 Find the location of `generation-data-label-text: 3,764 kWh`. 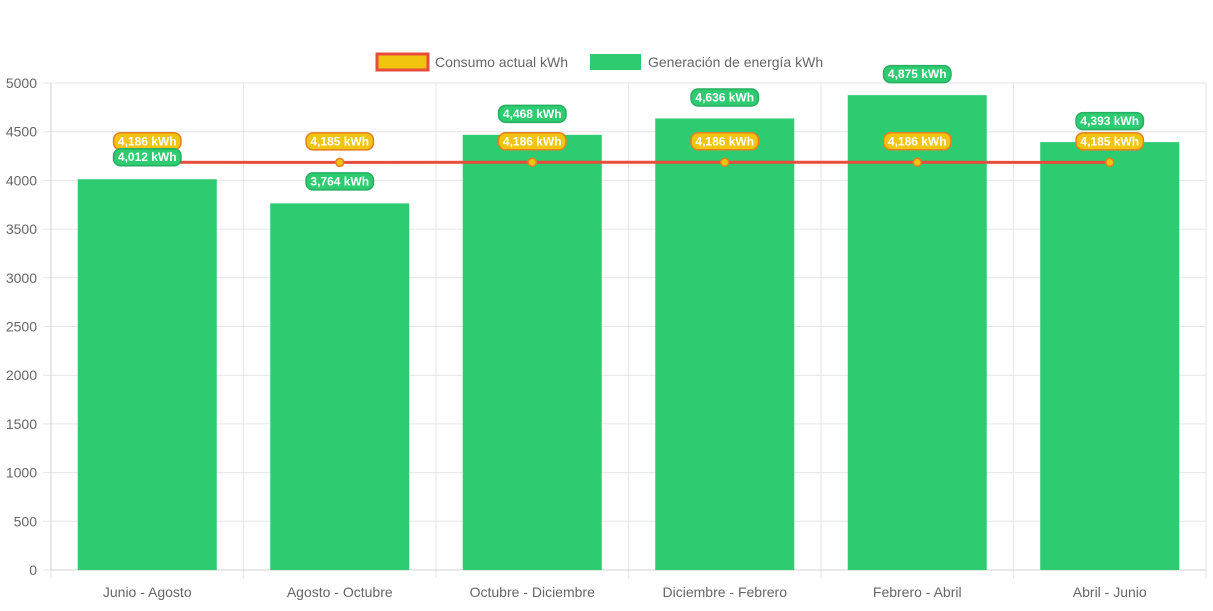

generation-data-label-text: 3,764 kWh is located at coordinates (339, 181).